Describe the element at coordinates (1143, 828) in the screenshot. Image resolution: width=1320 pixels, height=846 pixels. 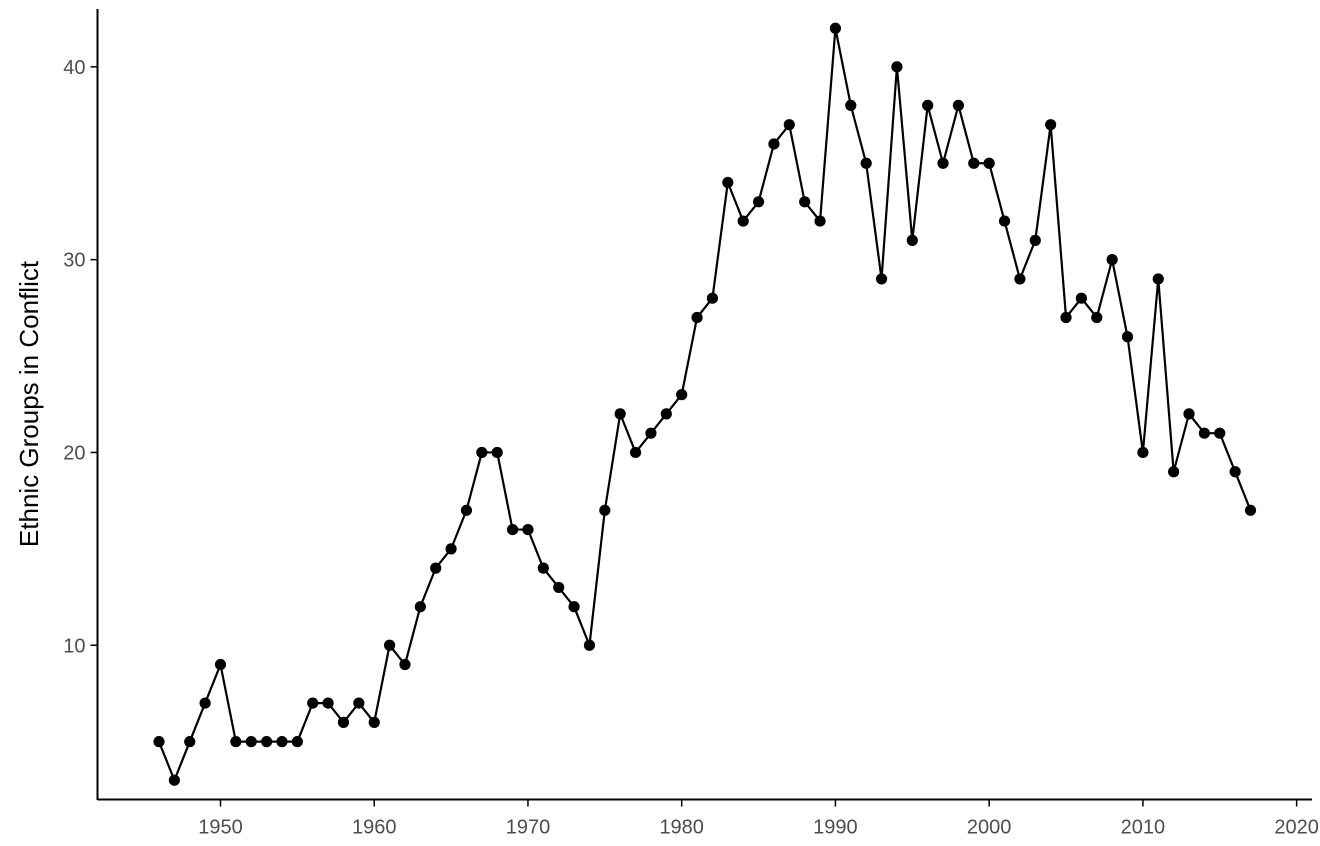
I see `x-tick-label: 2010` at that location.